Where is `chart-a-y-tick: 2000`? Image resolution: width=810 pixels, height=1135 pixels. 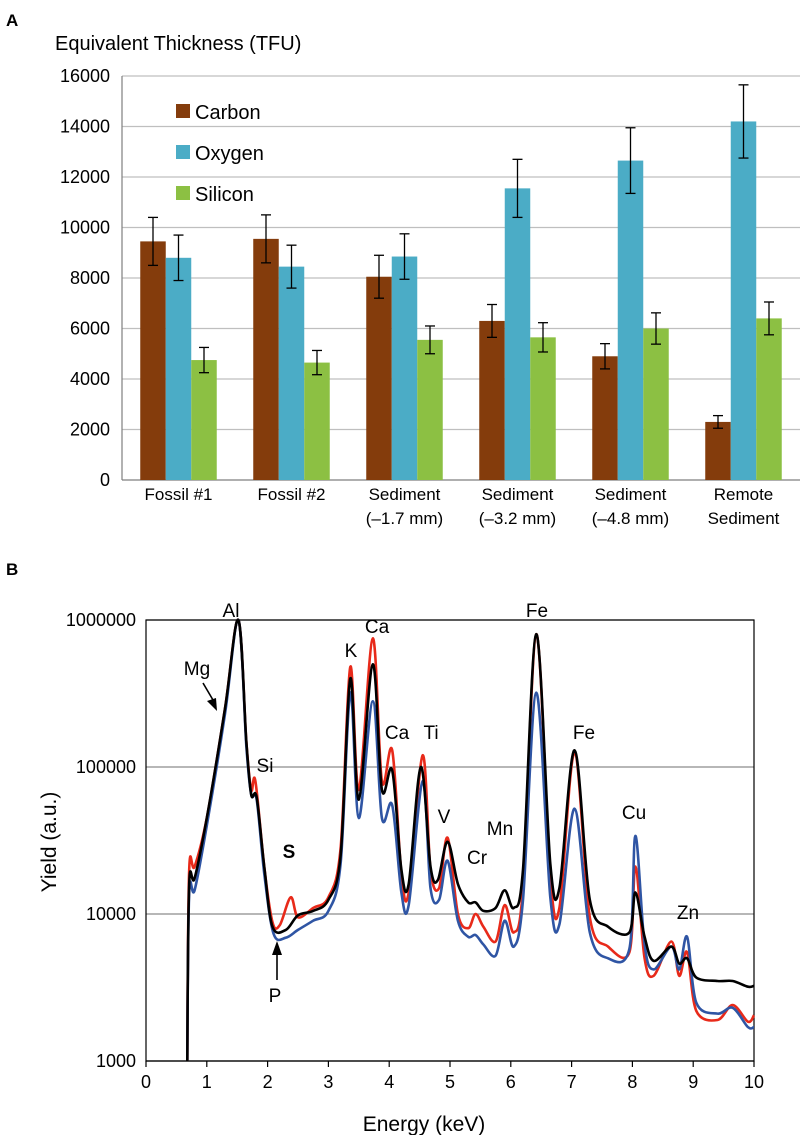 chart-a-y-tick: 2000 is located at coordinates (90, 430).